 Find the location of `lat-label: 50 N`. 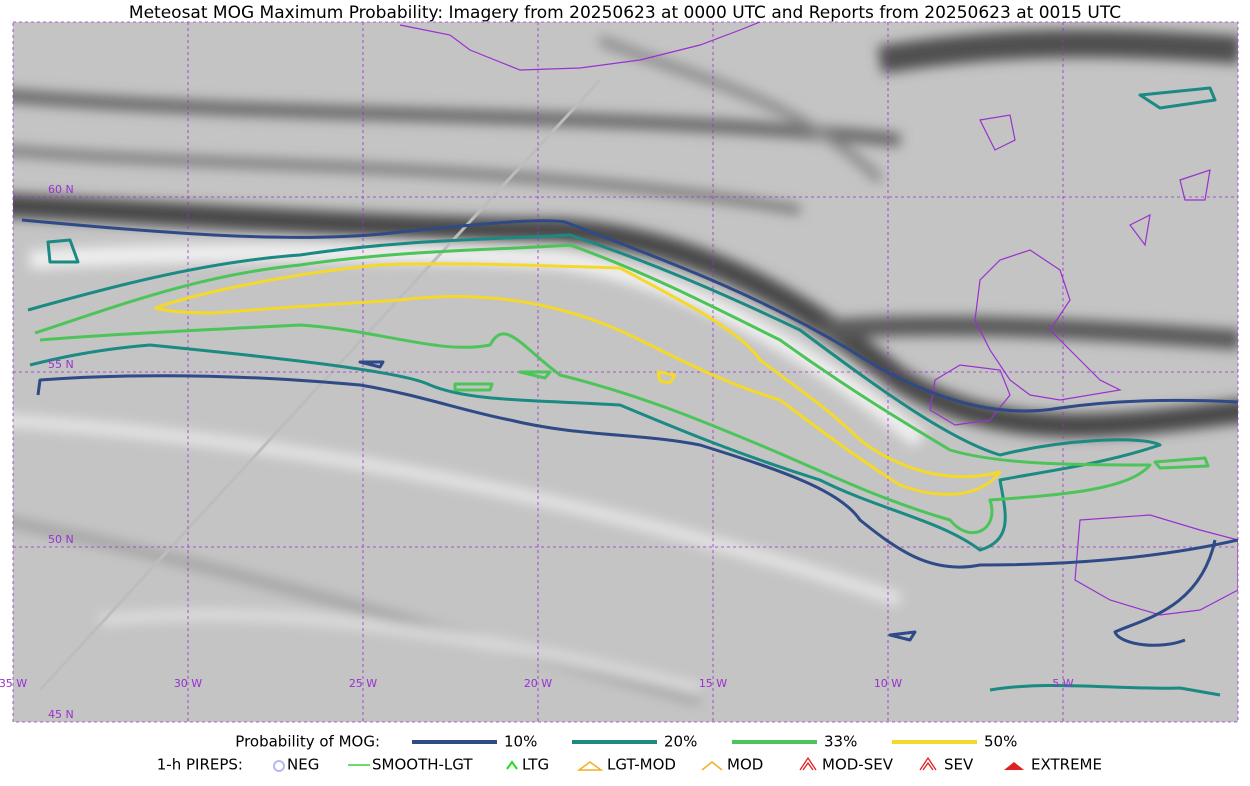

lat-label: 50 N is located at coordinates (61, 539).